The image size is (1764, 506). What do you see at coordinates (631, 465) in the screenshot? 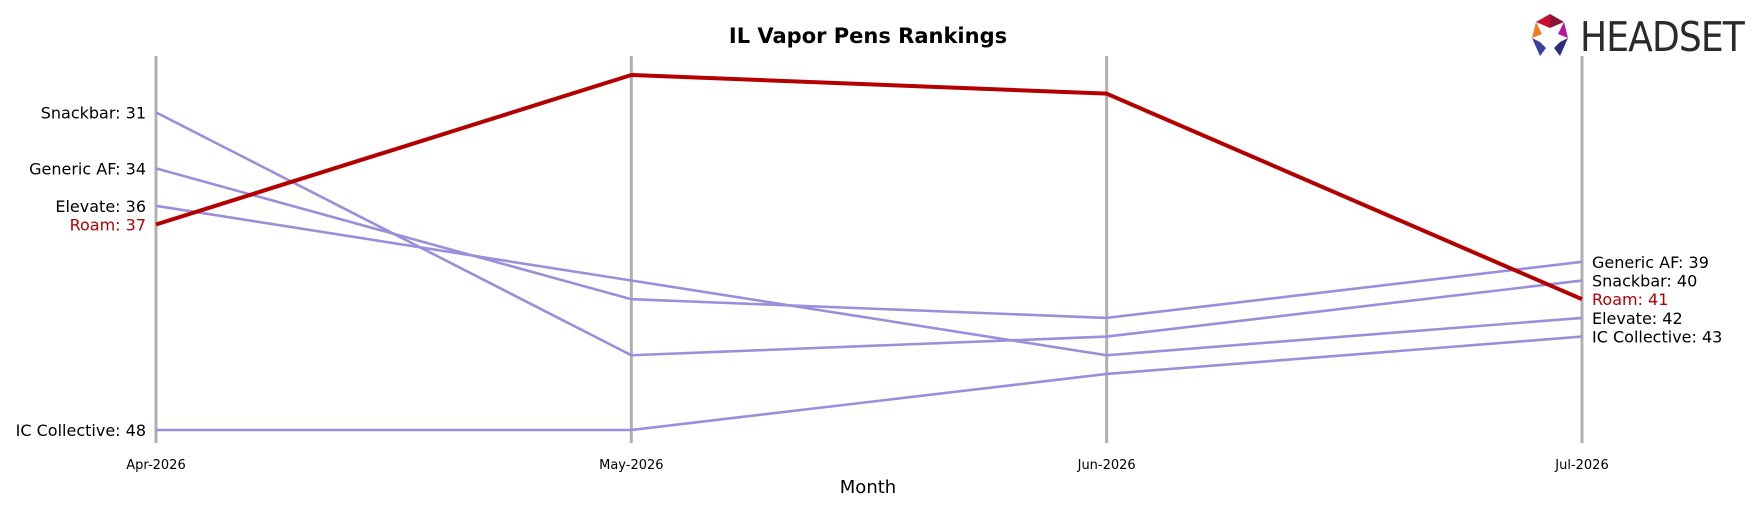
I see `x-tick-label: May-2026` at bounding box center [631, 465].